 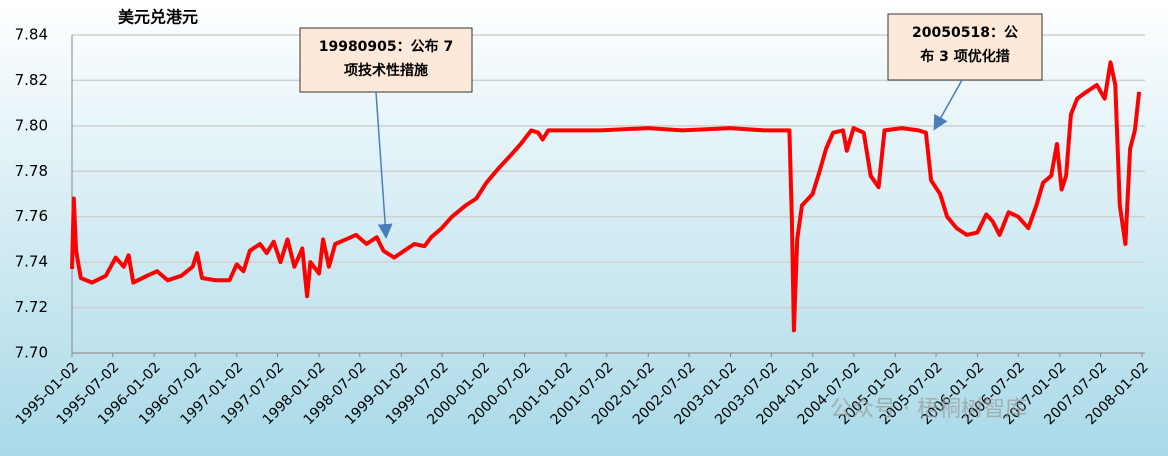 What do you see at coordinates (31, 171) in the screenshot?
I see `y-tick-label: 7.78` at bounding box center [31, 171].